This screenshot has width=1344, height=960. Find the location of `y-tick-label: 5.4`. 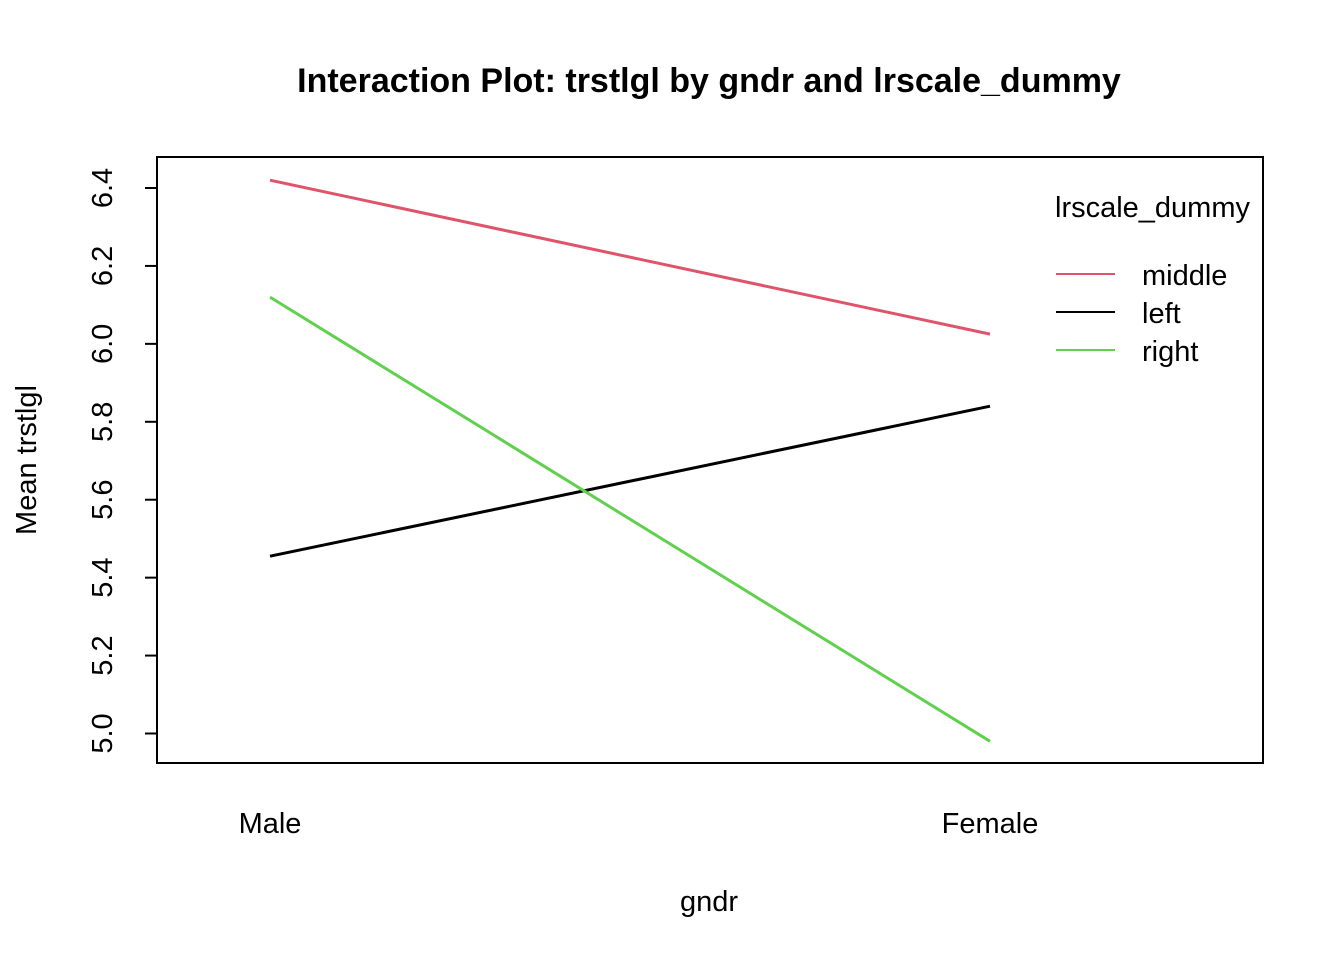

y-tick-label: 5.4 is located at coordinates (103, 577).